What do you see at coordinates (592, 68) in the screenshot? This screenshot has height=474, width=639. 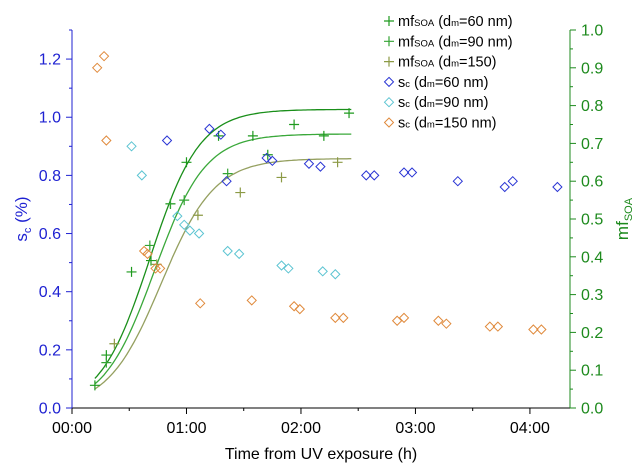 I see `right-y-tick-label: 0.9` at bounding box center [592, 68].